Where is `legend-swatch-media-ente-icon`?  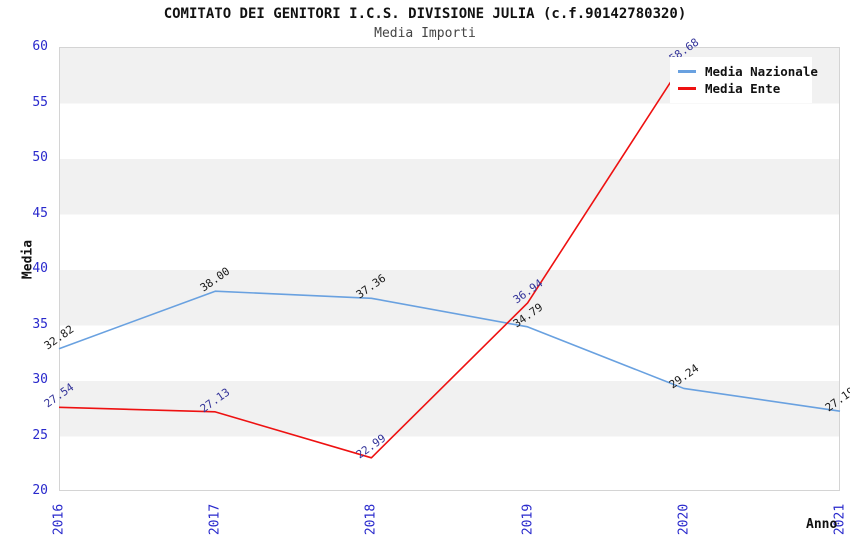 legend-swatch-media-ente-icon is located at coordinates (687, 88).